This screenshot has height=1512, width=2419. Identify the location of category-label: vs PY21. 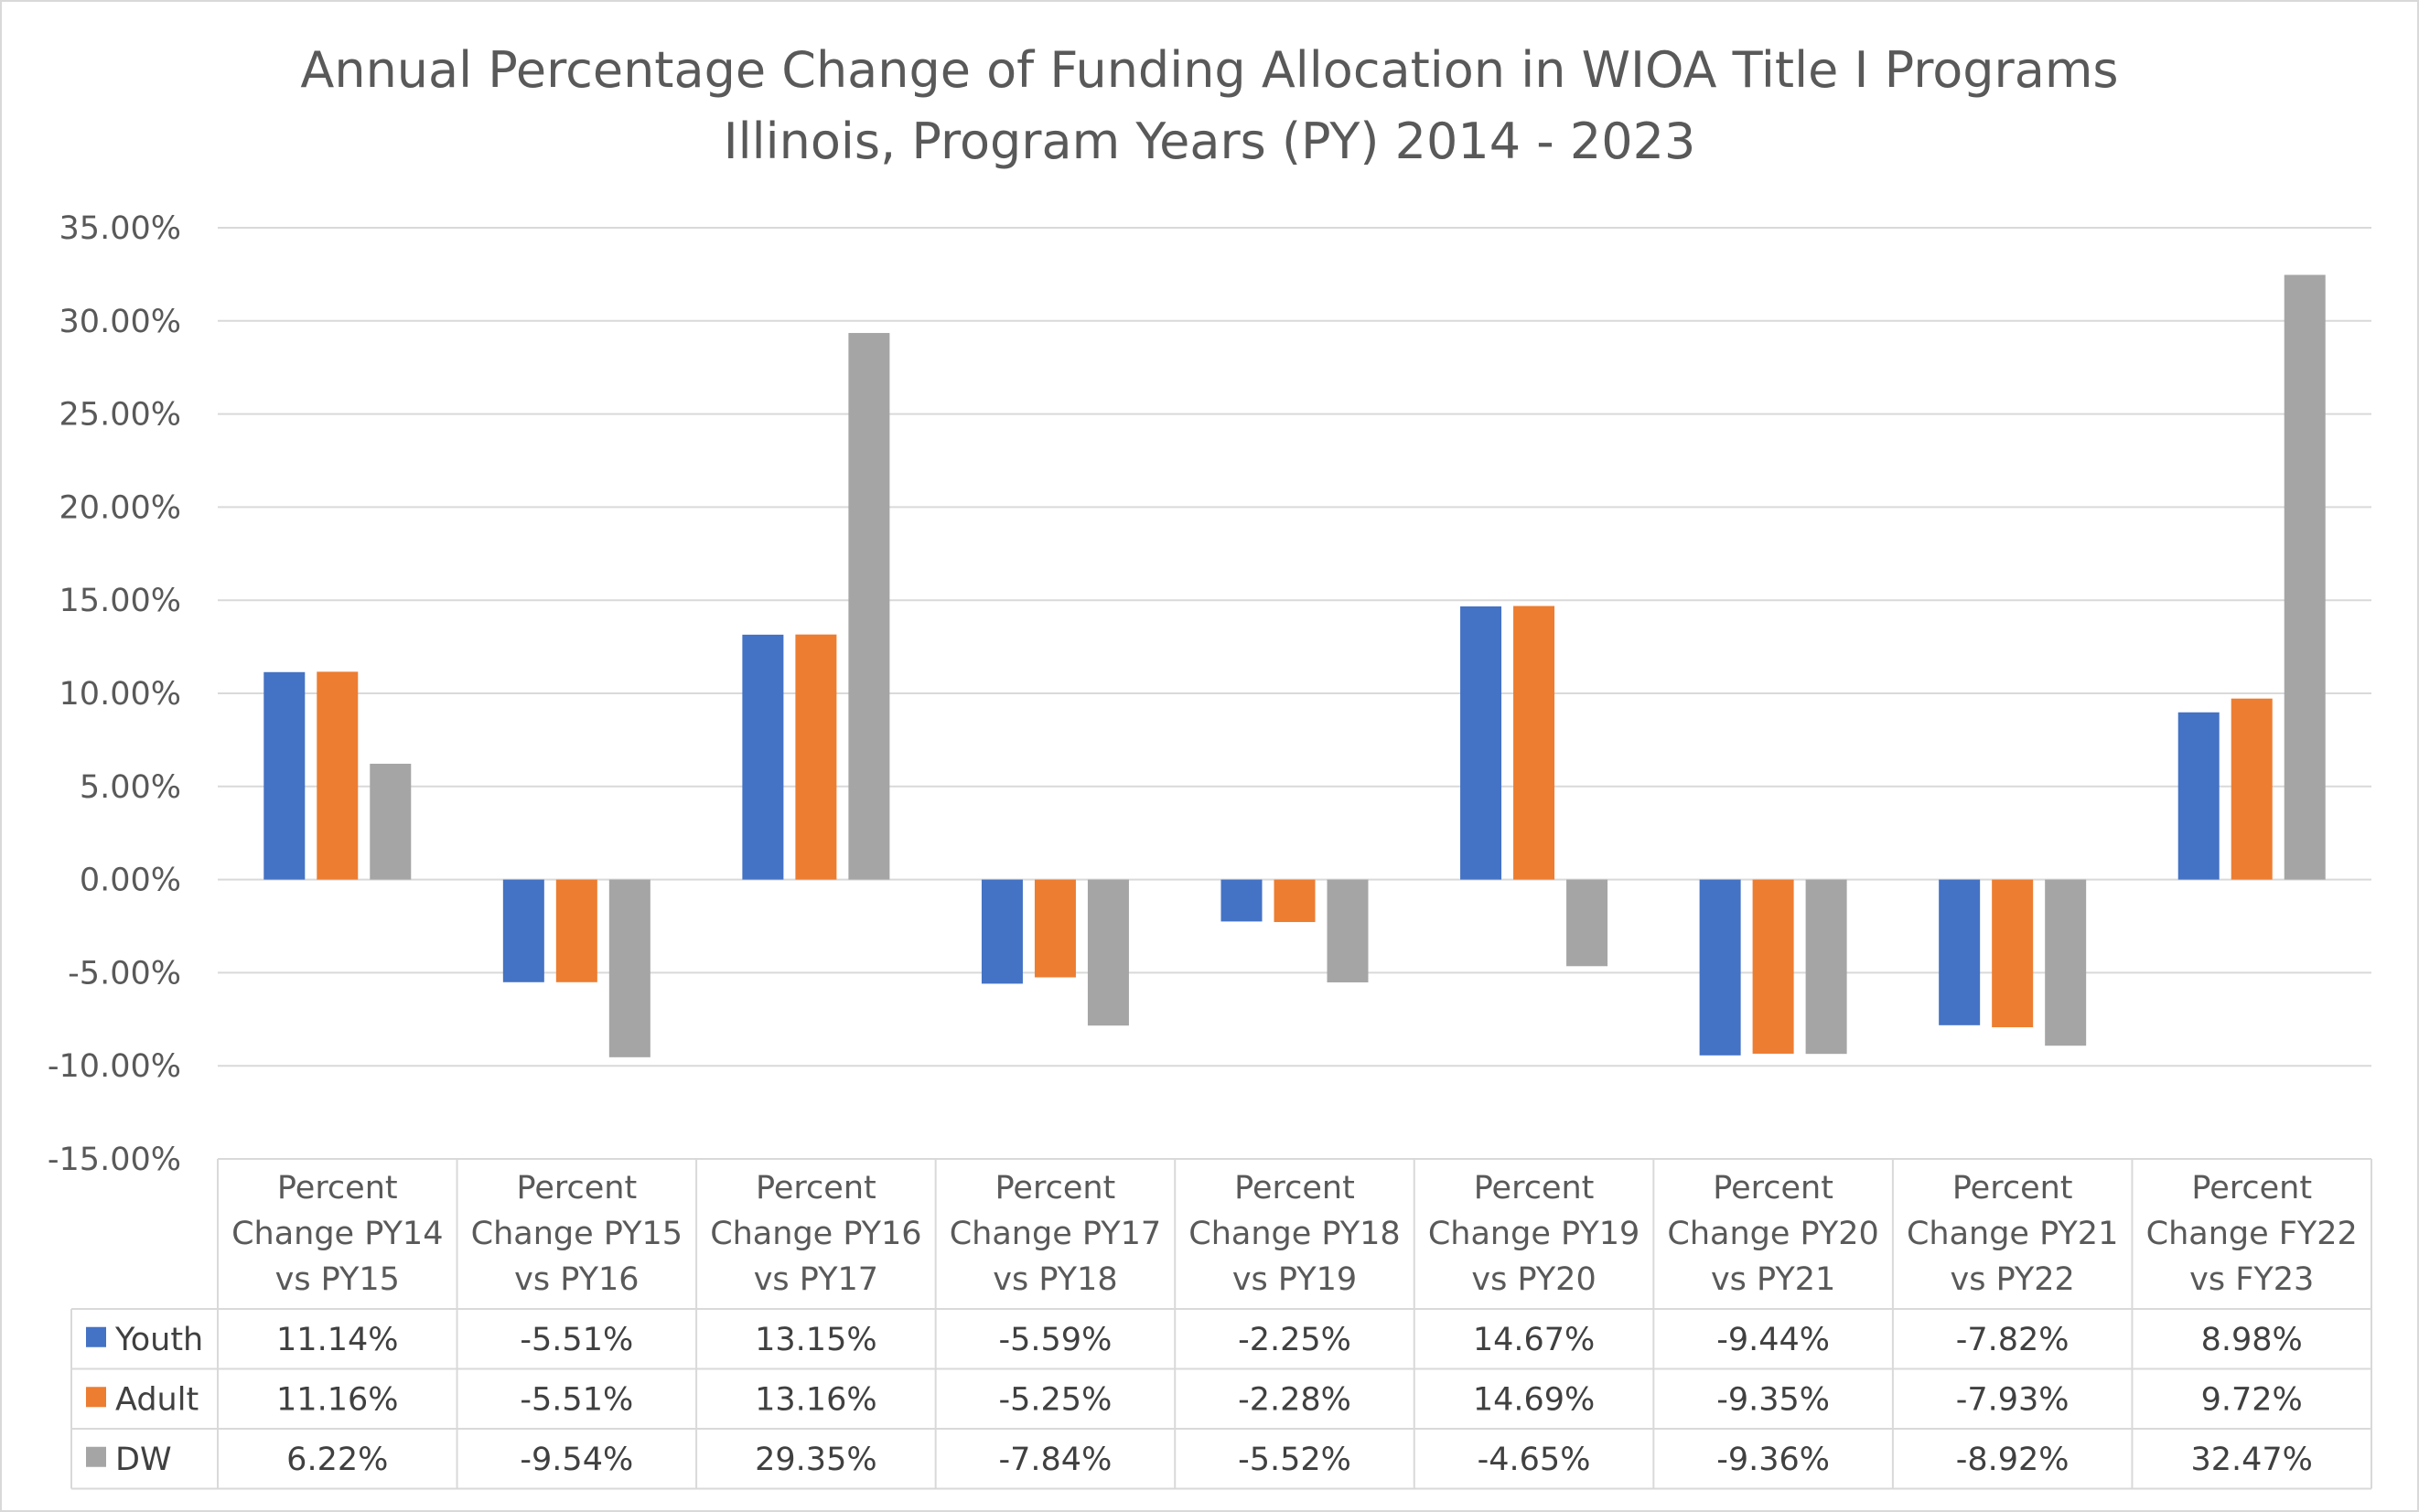
(1773, 1279).